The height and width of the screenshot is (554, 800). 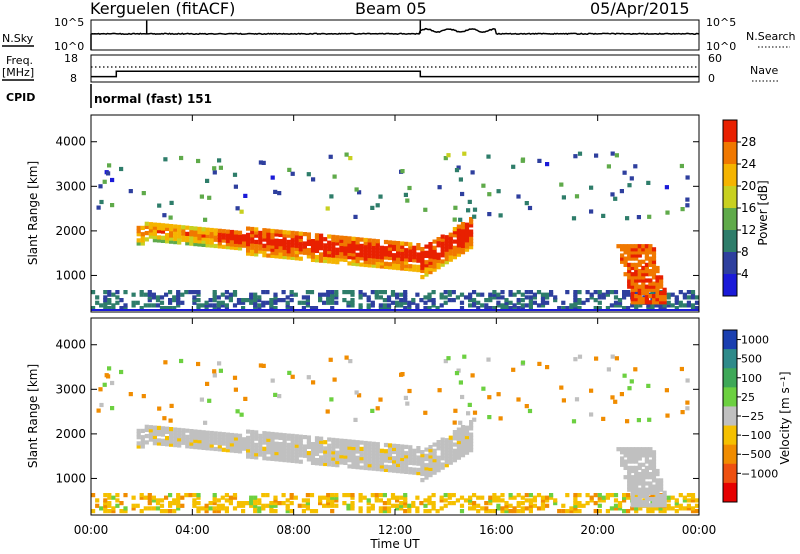 I want to click on nsky-panel-frame, so click(x=395, y=35).